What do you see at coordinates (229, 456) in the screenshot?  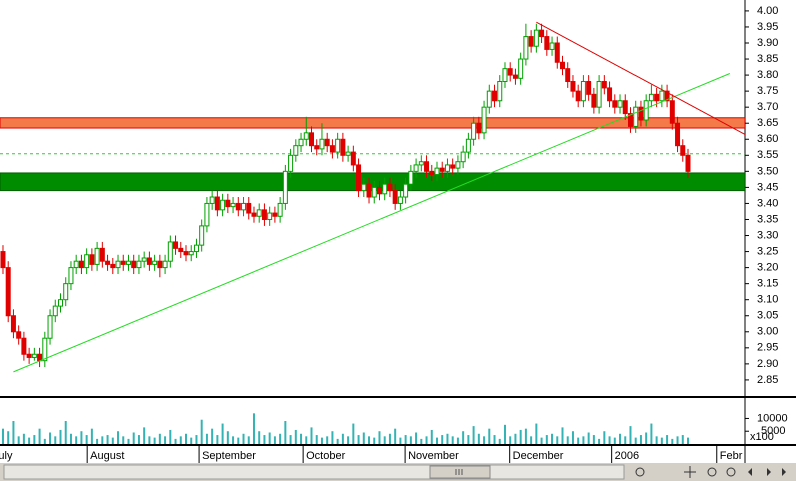 I see `x-tick-label: September` at bounding box center [229, 456].